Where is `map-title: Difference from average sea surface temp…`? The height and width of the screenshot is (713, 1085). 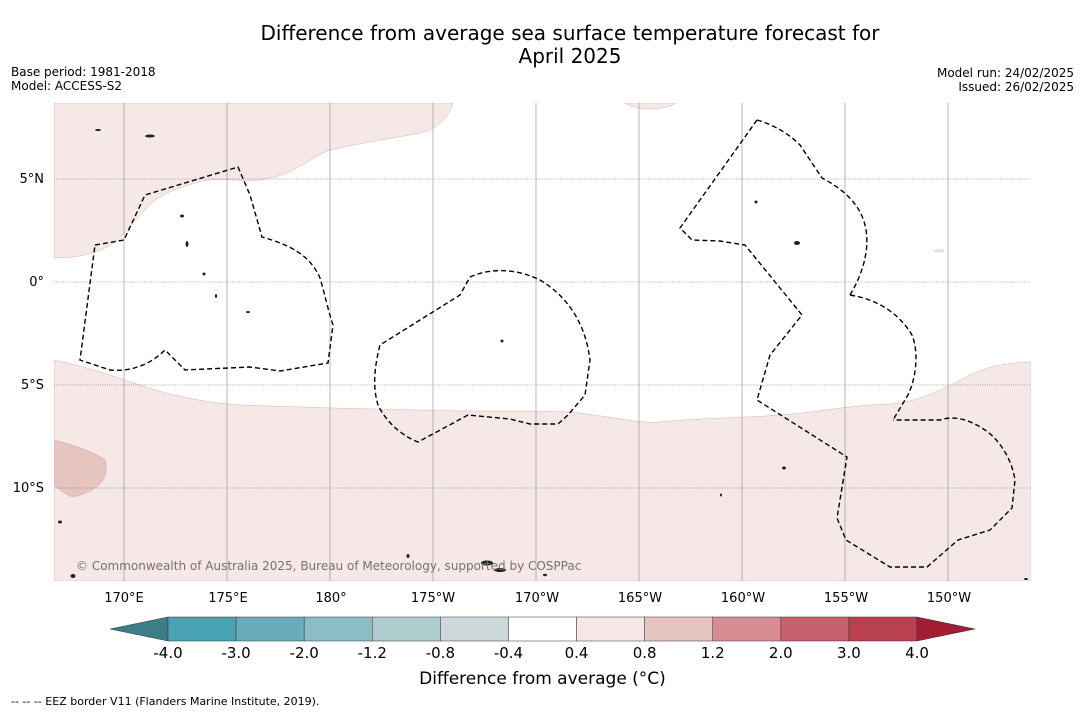
map-title: Difference from average sea surface temp… is located at coordinates (542, 45).